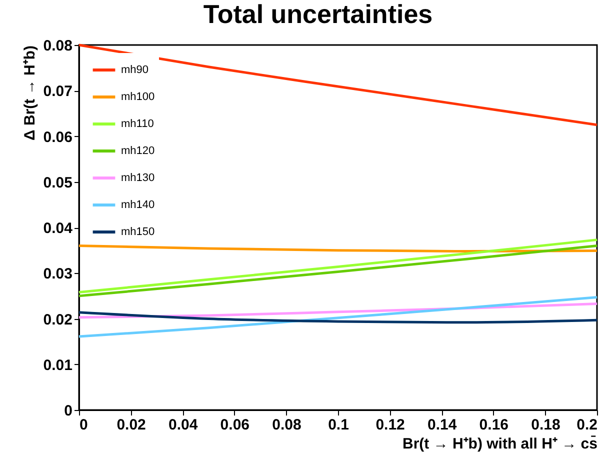 The image size is (609, 455). I want to click on legend-label: mh100, so click(138, 97).